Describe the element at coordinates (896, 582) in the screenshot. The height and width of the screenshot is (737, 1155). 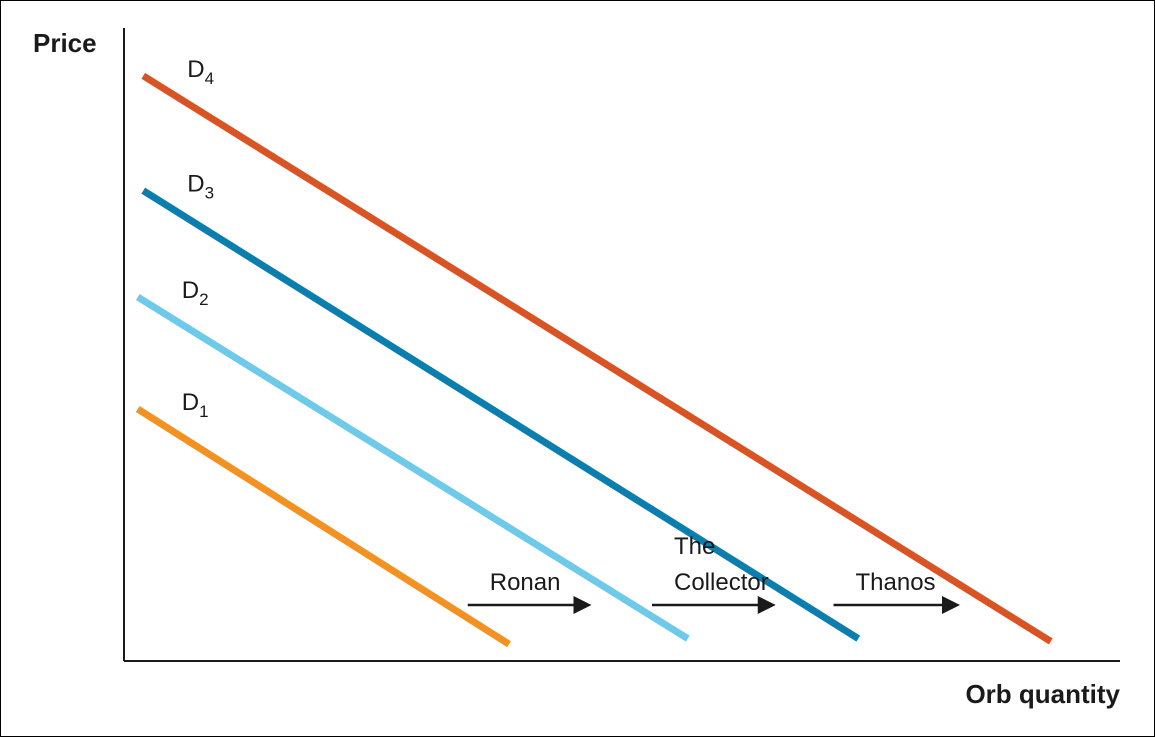
I see `shift-label-3: Thanos` at that location.